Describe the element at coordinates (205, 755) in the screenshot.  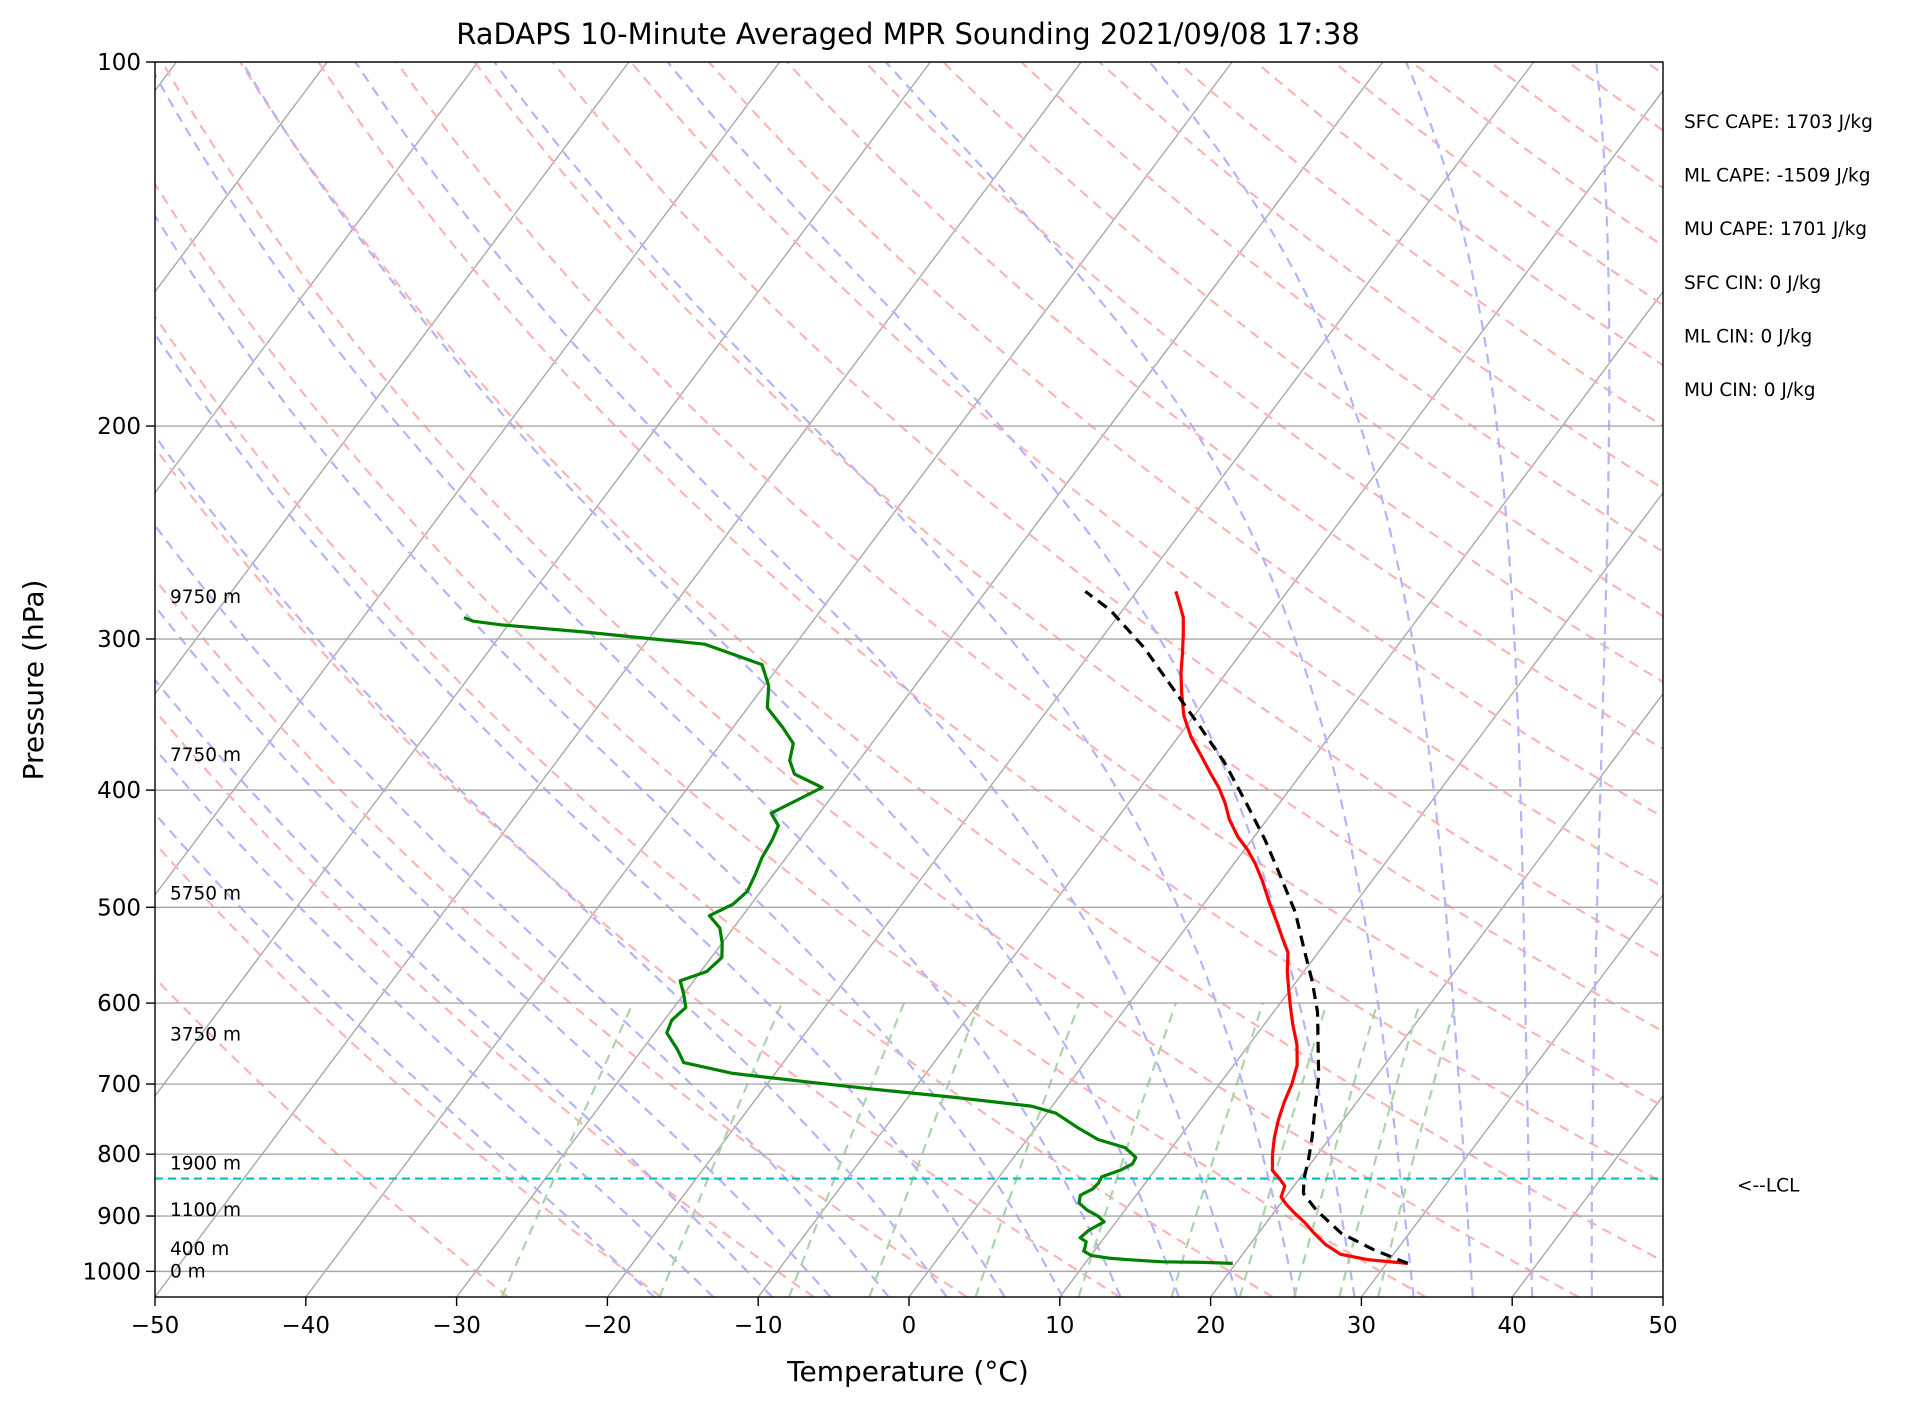
I see `height-label: 7750 m` at that location.